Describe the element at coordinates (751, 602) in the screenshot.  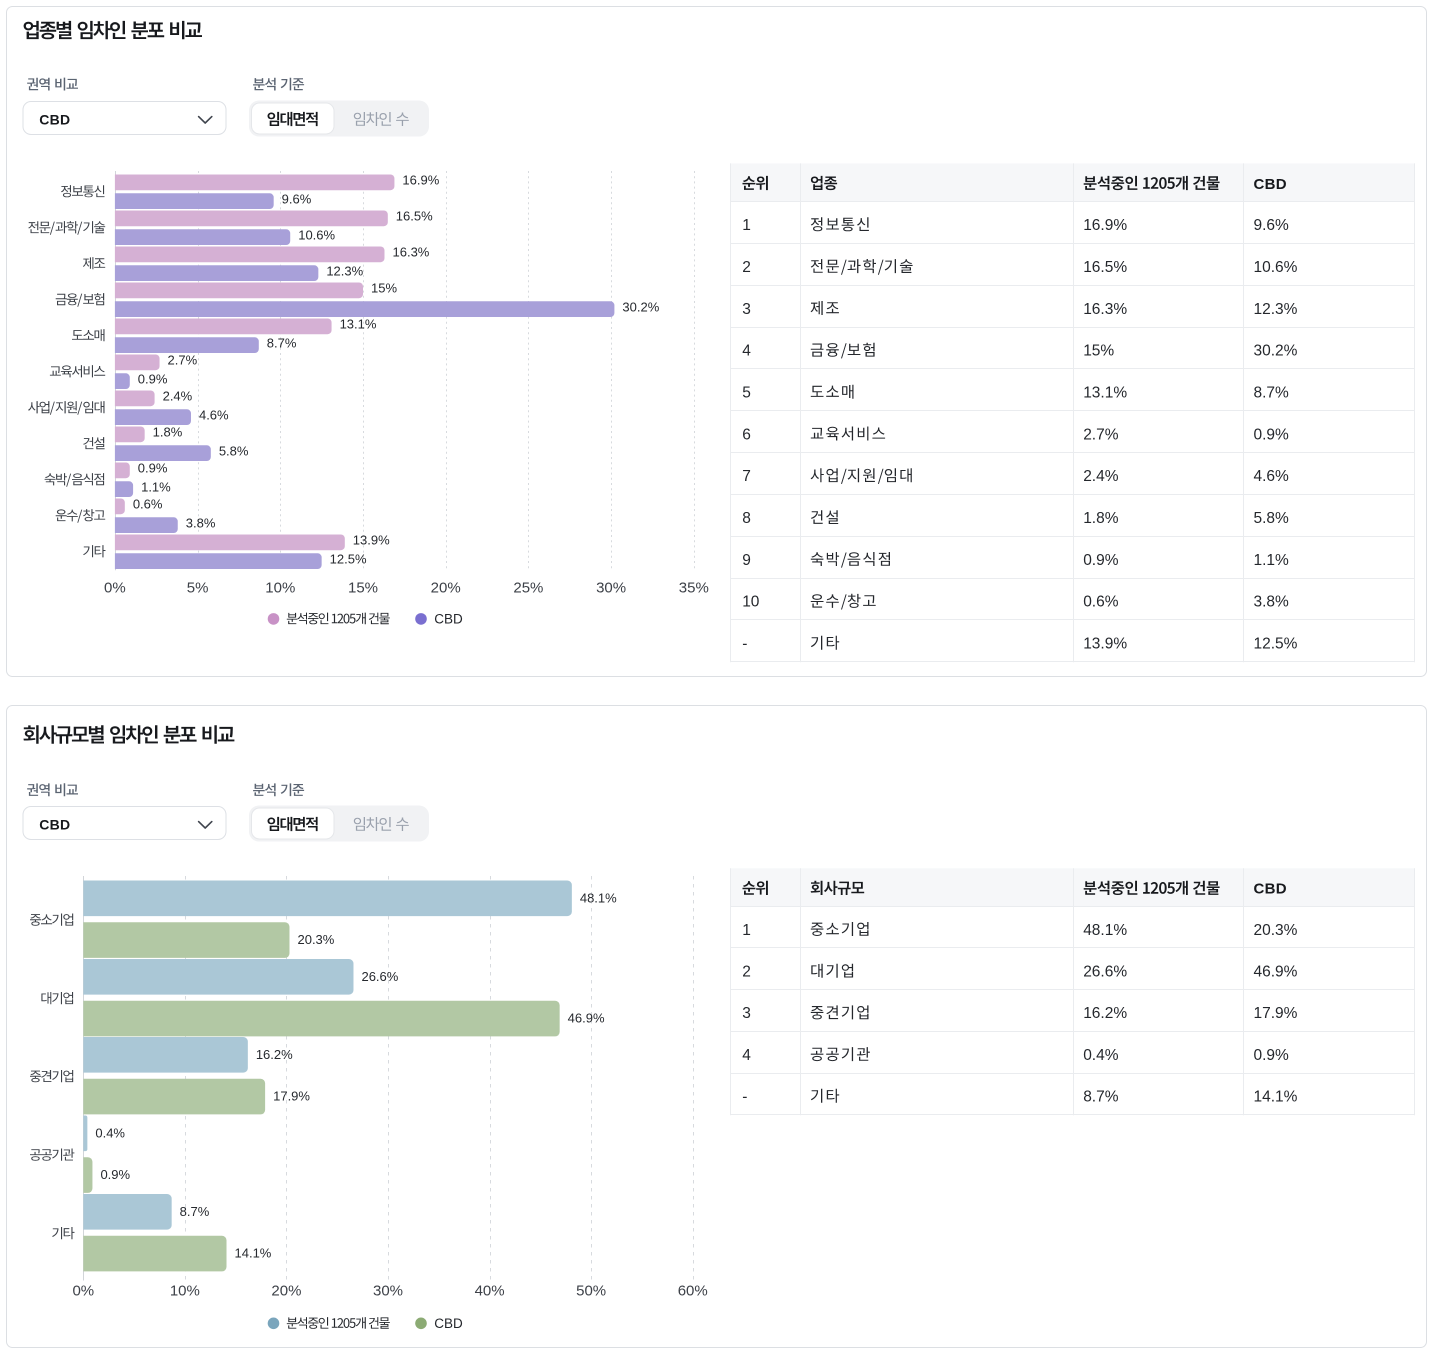
I see `svg-text: 10` at that location.